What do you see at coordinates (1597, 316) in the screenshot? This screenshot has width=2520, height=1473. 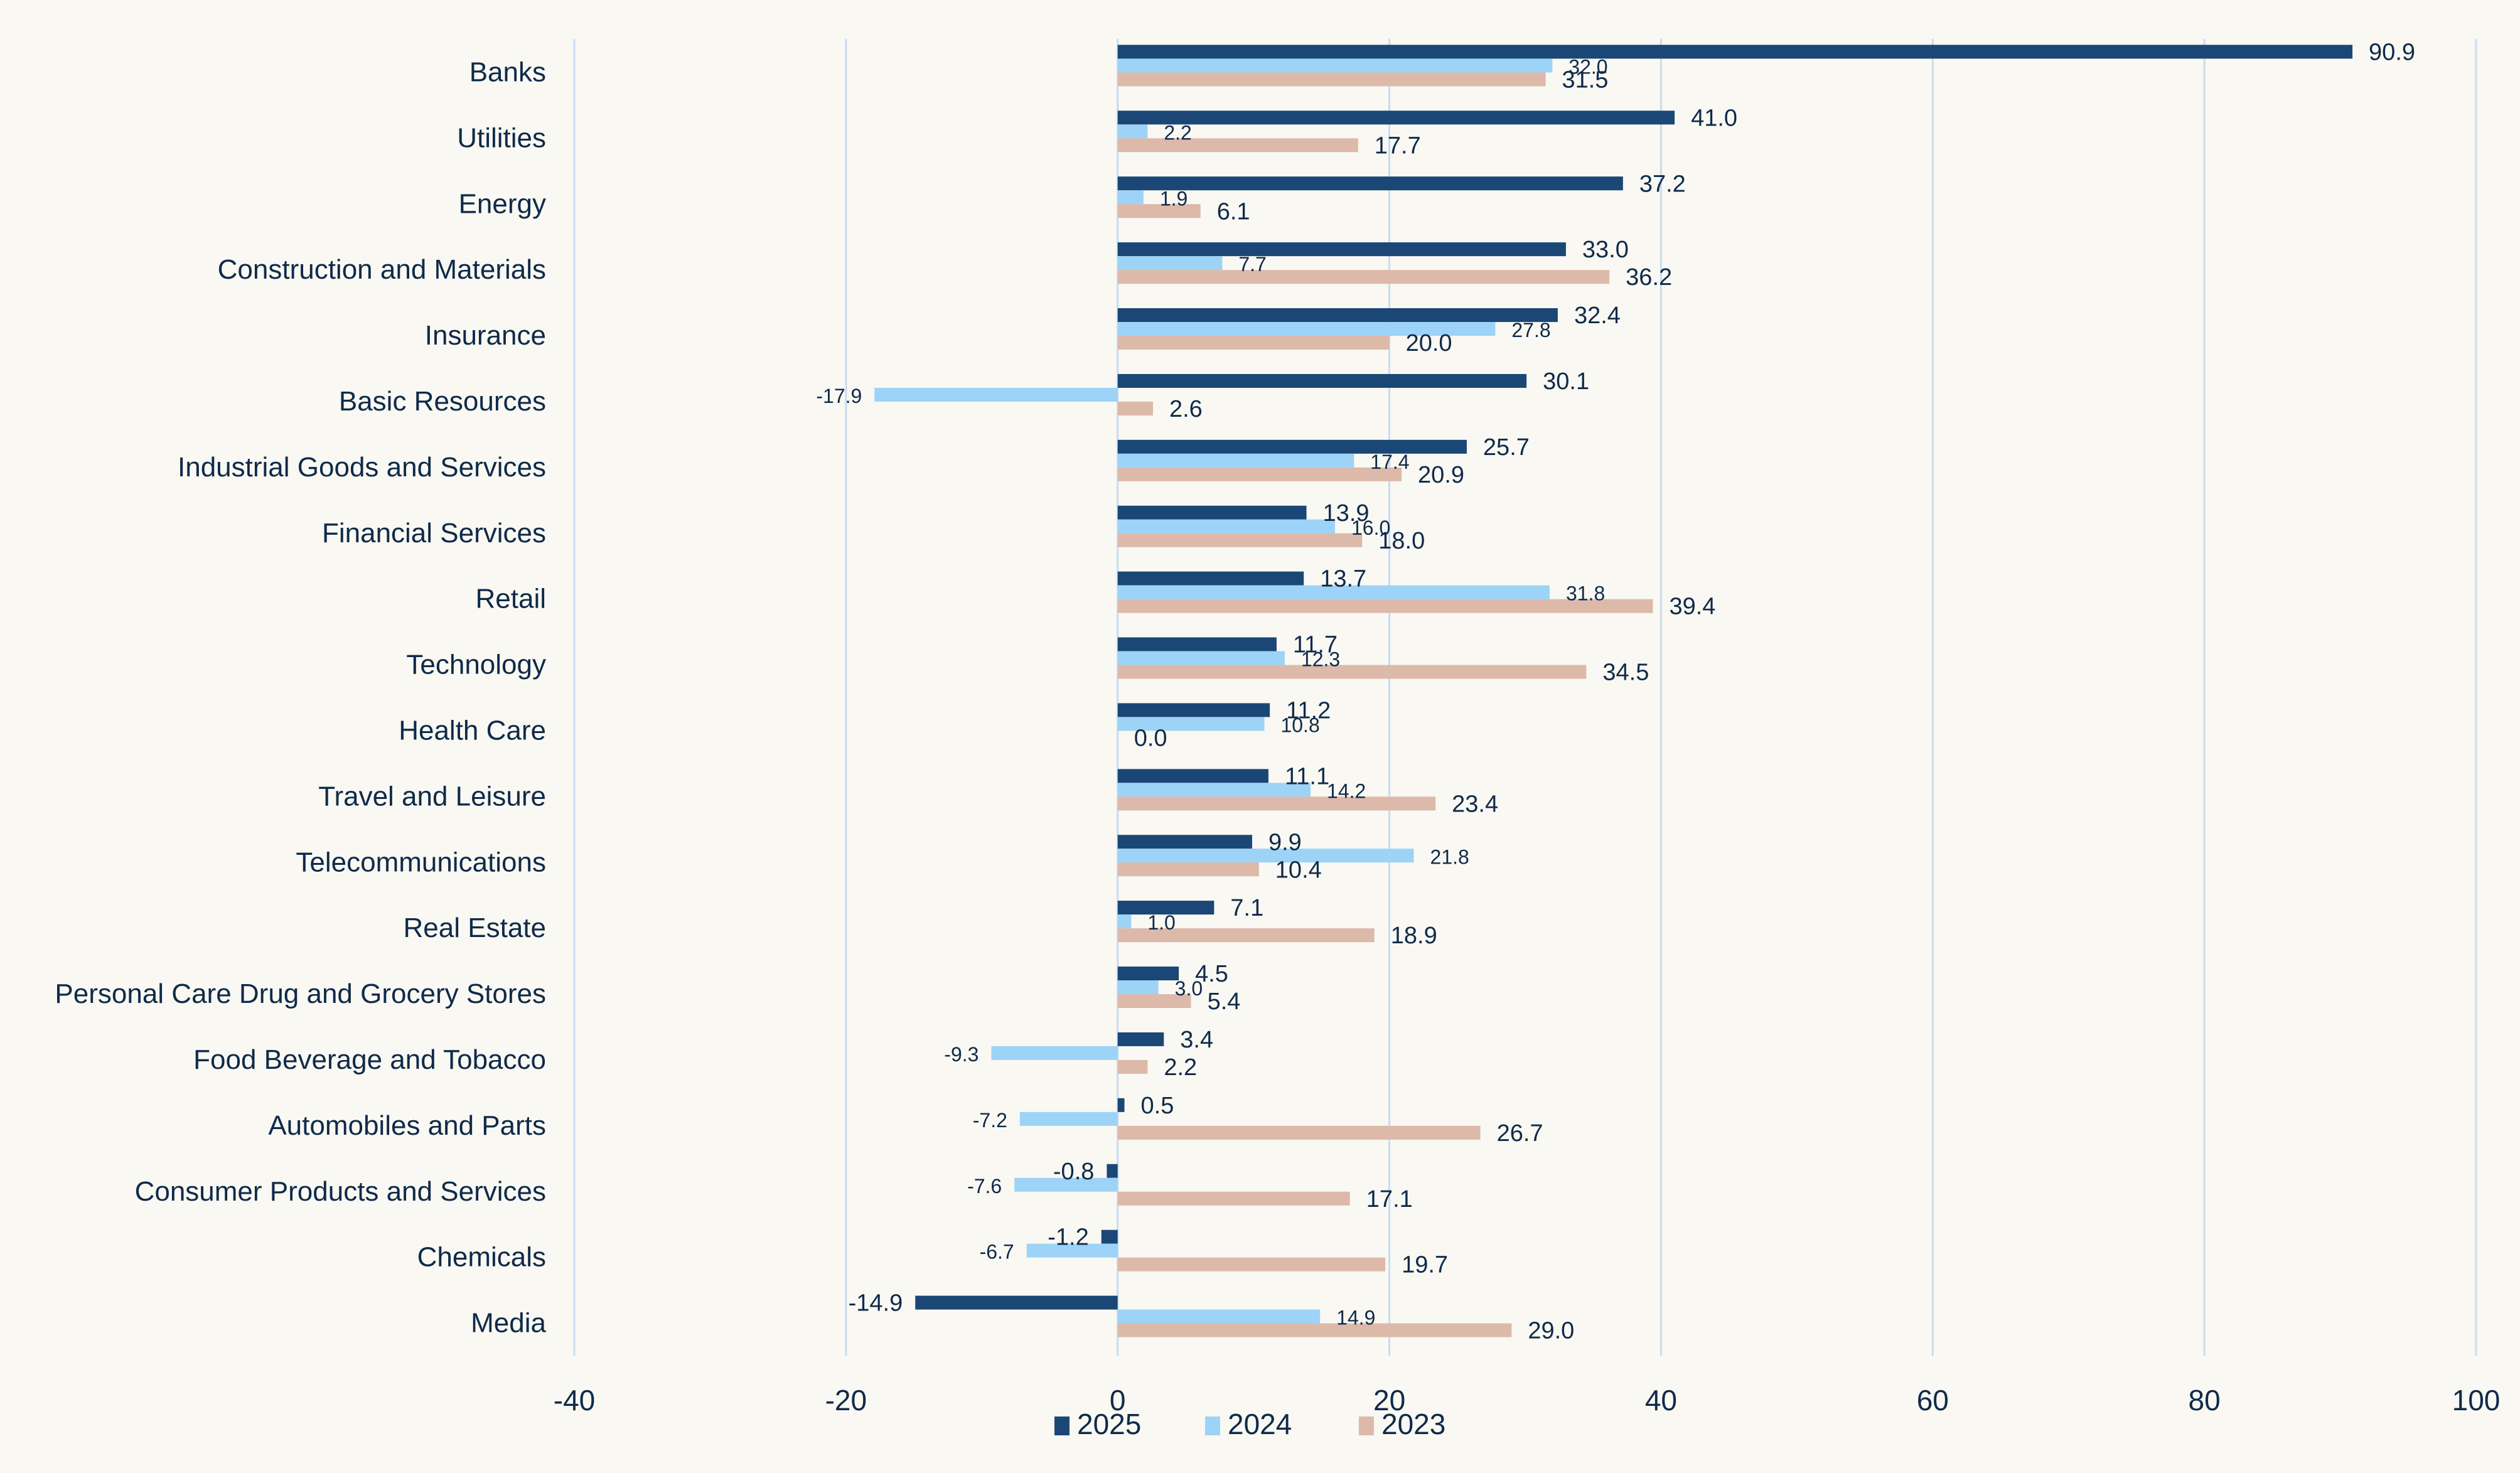 I see `data-label: 32.4` at bounding box center [1597, 316].